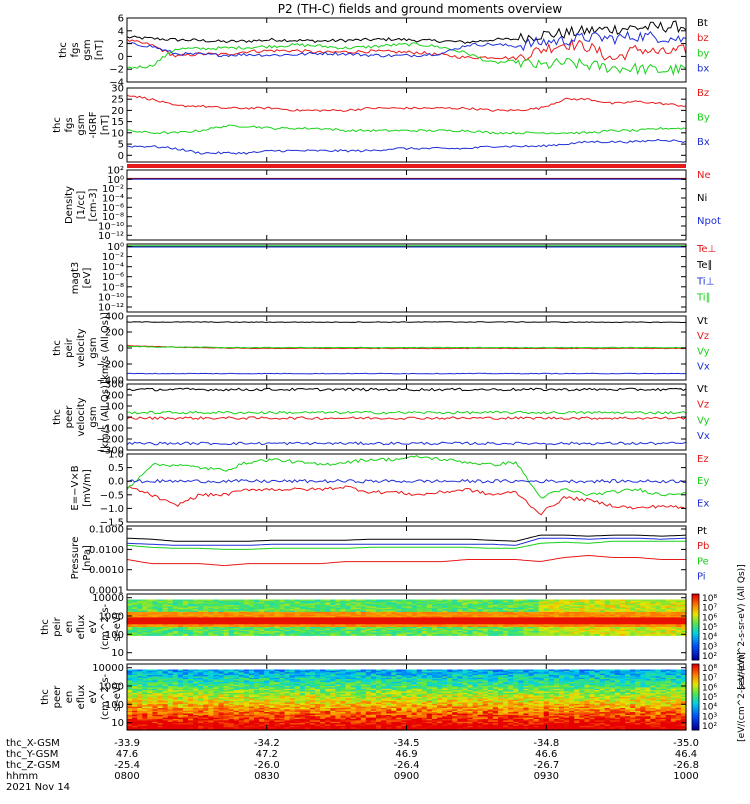  I want to click on series-line-Vz, so click(406, 418).